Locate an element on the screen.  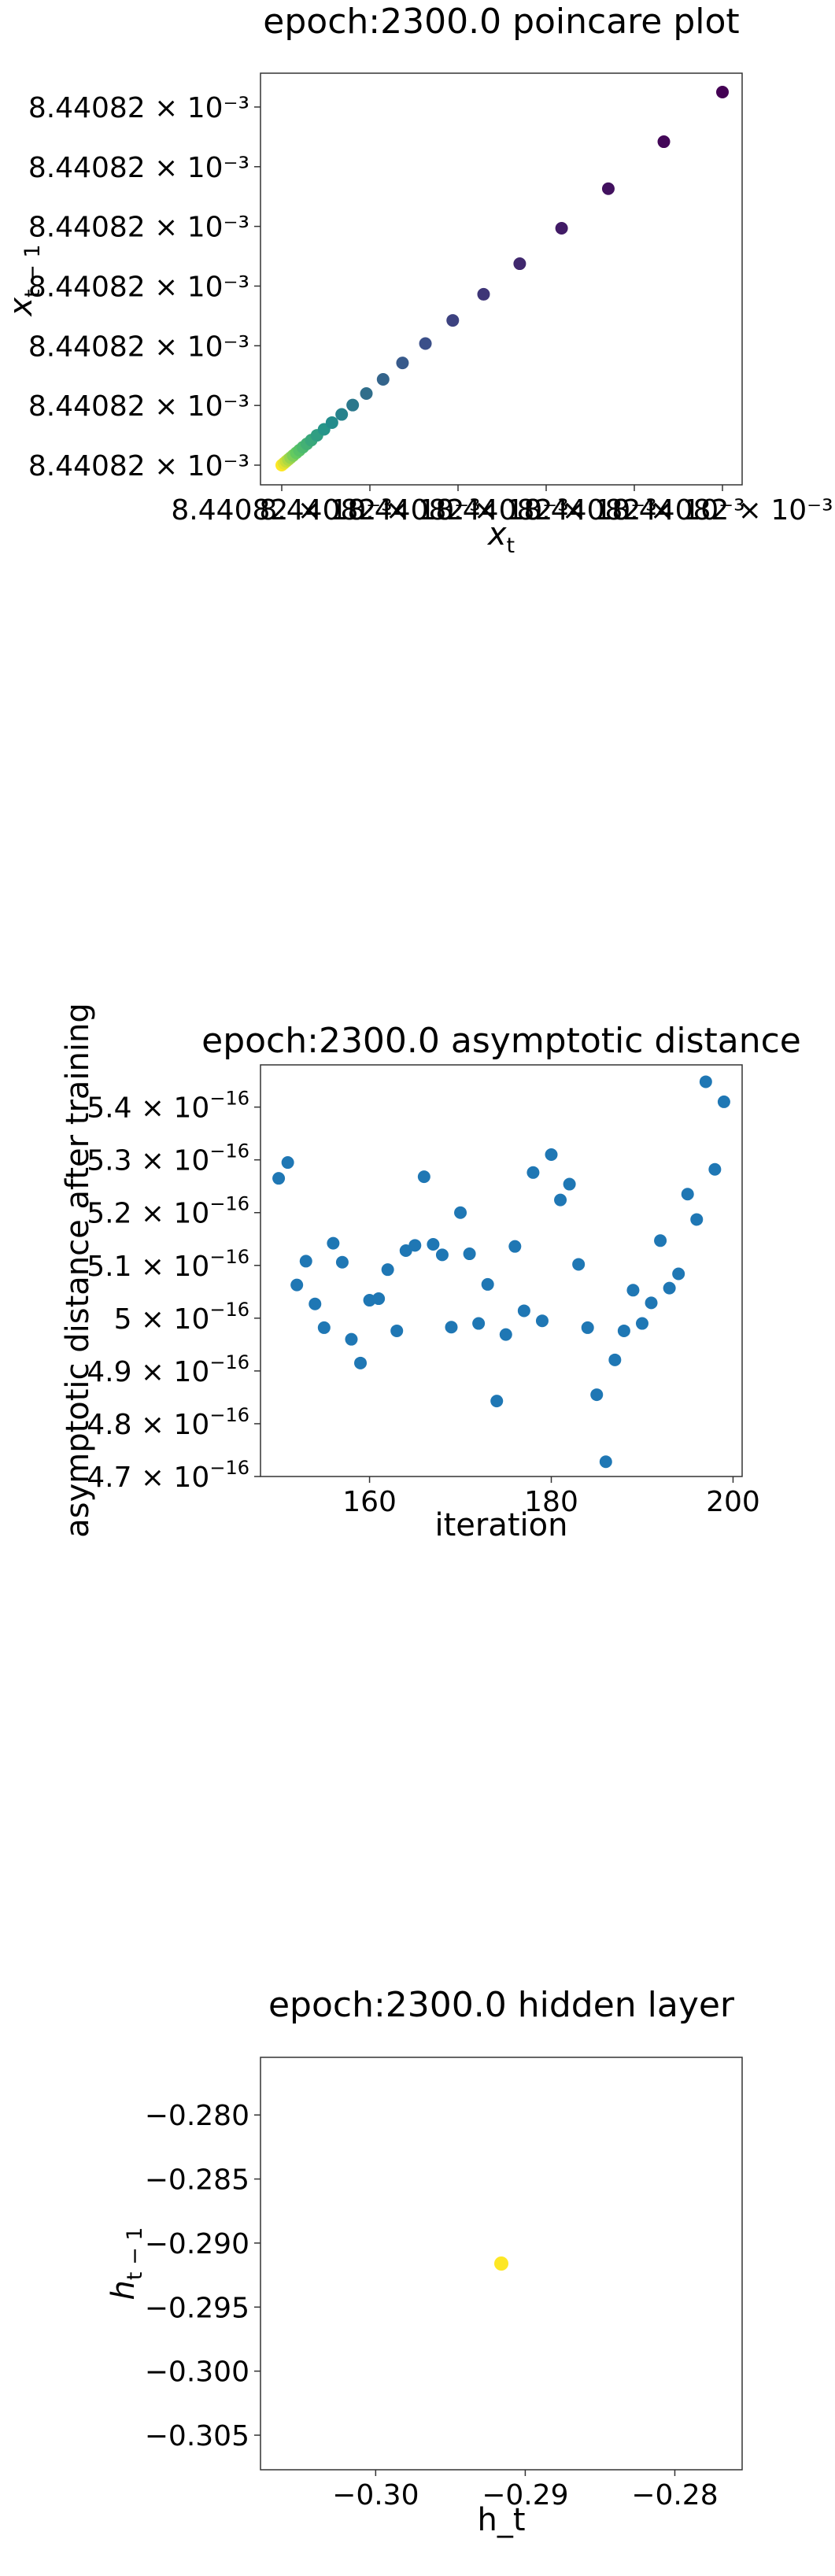
tick-label: −0.285 is located at coordinates (197, 2180).